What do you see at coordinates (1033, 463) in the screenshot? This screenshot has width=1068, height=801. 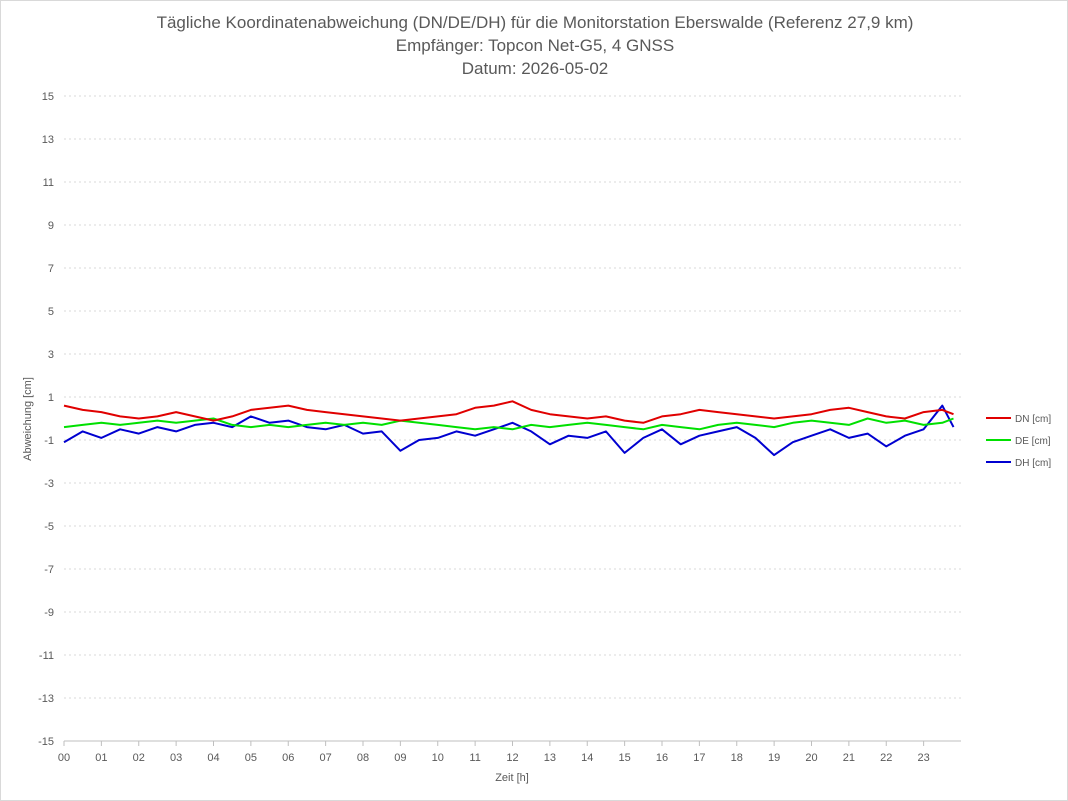 I see `legend-label: DH [cm]` at bounding box center [1033, 463].